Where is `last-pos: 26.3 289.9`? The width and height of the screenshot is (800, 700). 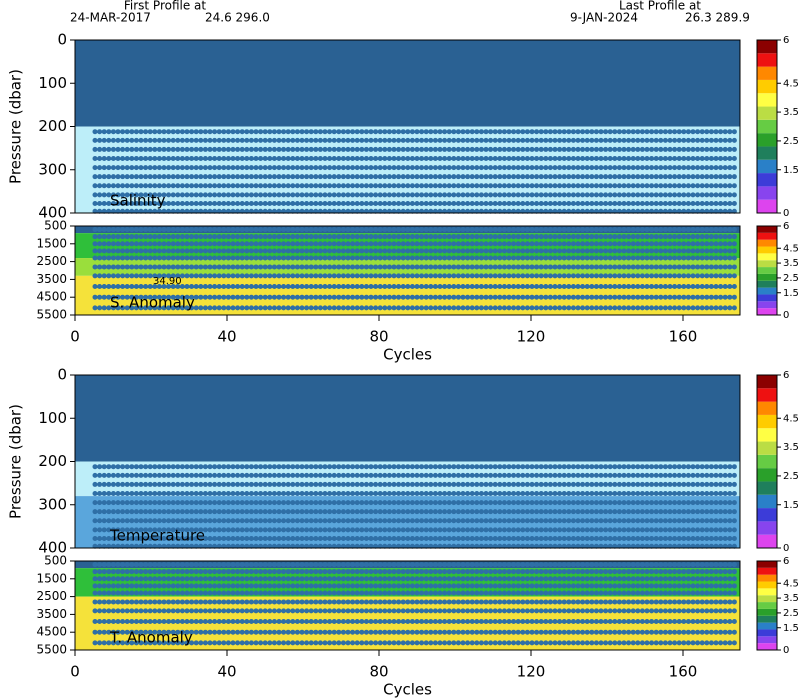 last-pos: 26.3 289.9 is located at coordinates (717, 18).